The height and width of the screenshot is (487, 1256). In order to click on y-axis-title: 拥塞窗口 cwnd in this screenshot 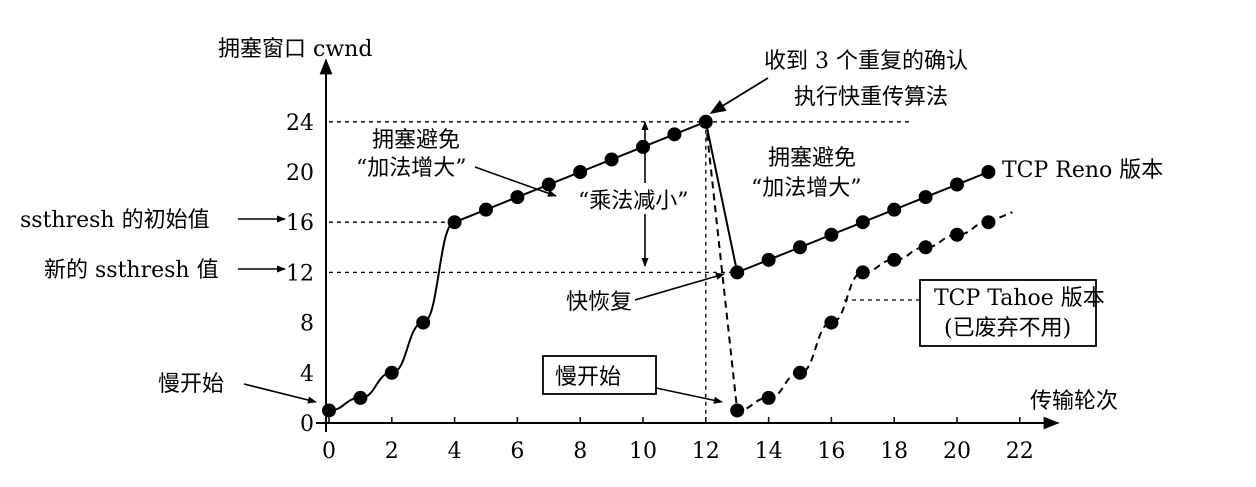, I will do `click(295, 49)`.